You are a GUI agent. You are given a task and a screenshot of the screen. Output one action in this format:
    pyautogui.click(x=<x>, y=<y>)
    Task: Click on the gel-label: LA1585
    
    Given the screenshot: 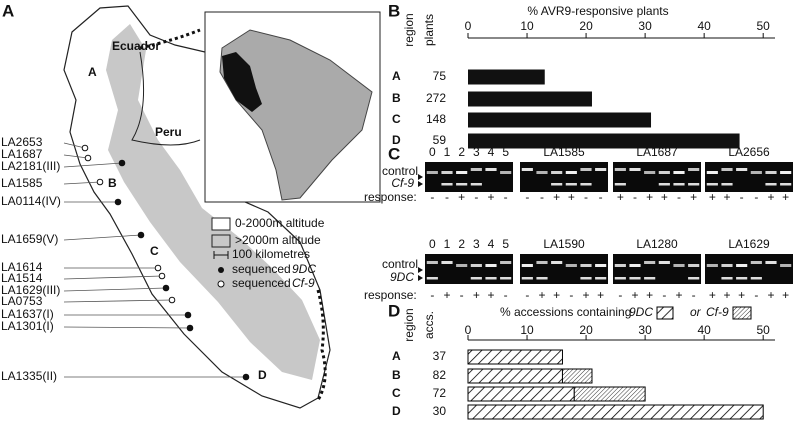 What is the action you would take?
    pyautogui.click(x=564, y=152)
    